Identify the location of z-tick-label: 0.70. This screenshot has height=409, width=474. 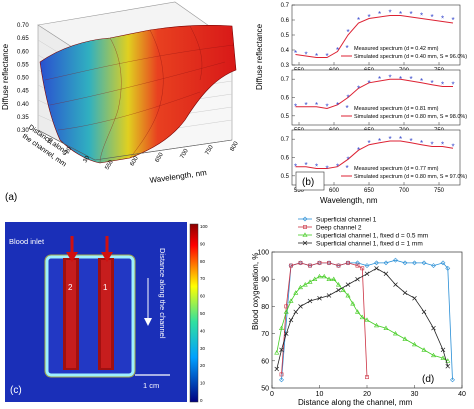
(23, 26).